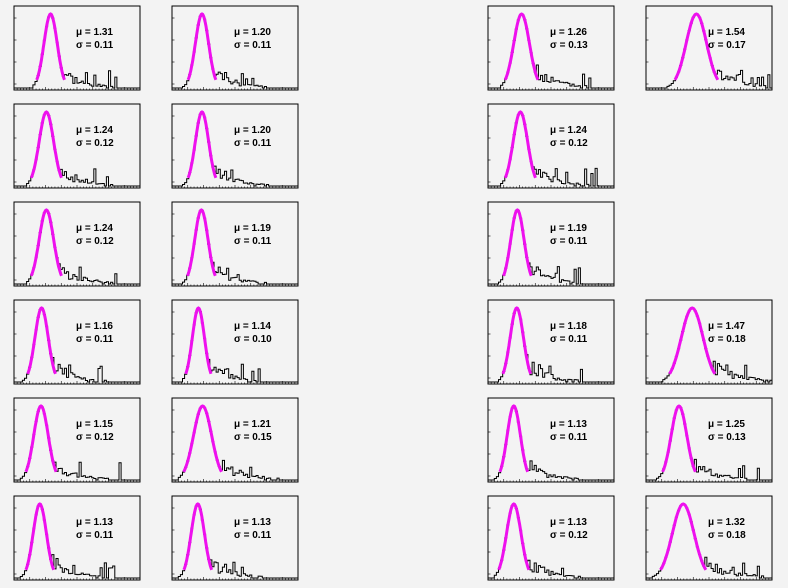 Image resolution: width=788 pixels, height=588 pixels. Describe the element at coordinates (94, 424) in the screenshot. I see `mu-label: μ = 1.15` at that location.